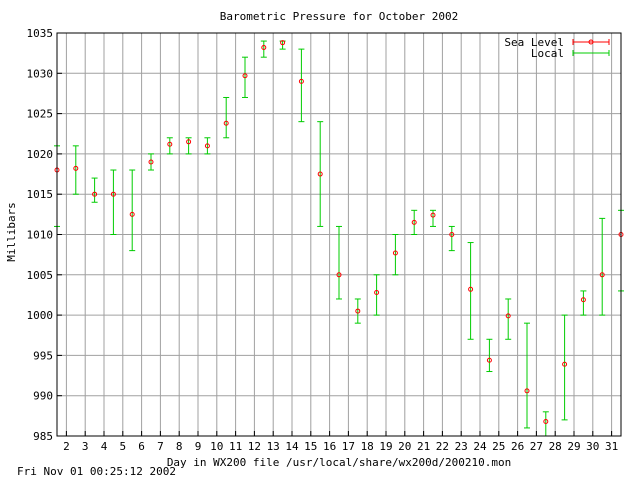  I want to click on x-tick-label: 28, so click(555, 446).